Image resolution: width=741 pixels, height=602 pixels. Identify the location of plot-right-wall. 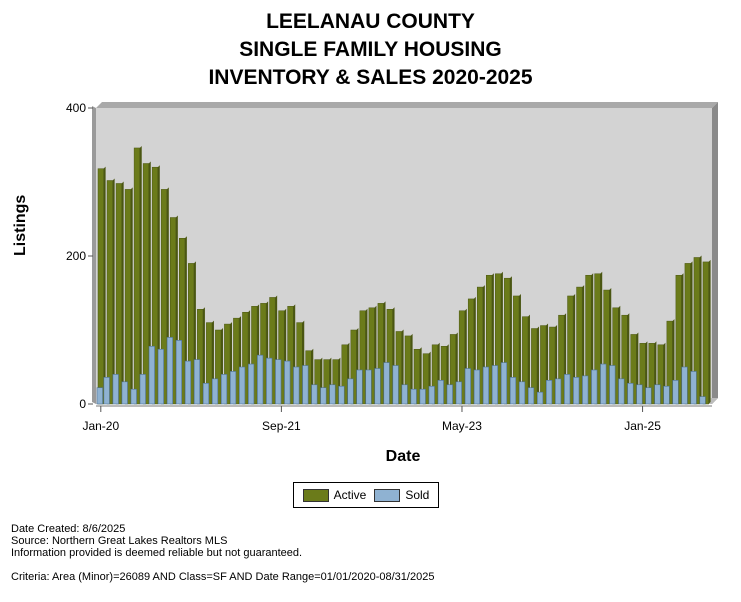
(715, 253).